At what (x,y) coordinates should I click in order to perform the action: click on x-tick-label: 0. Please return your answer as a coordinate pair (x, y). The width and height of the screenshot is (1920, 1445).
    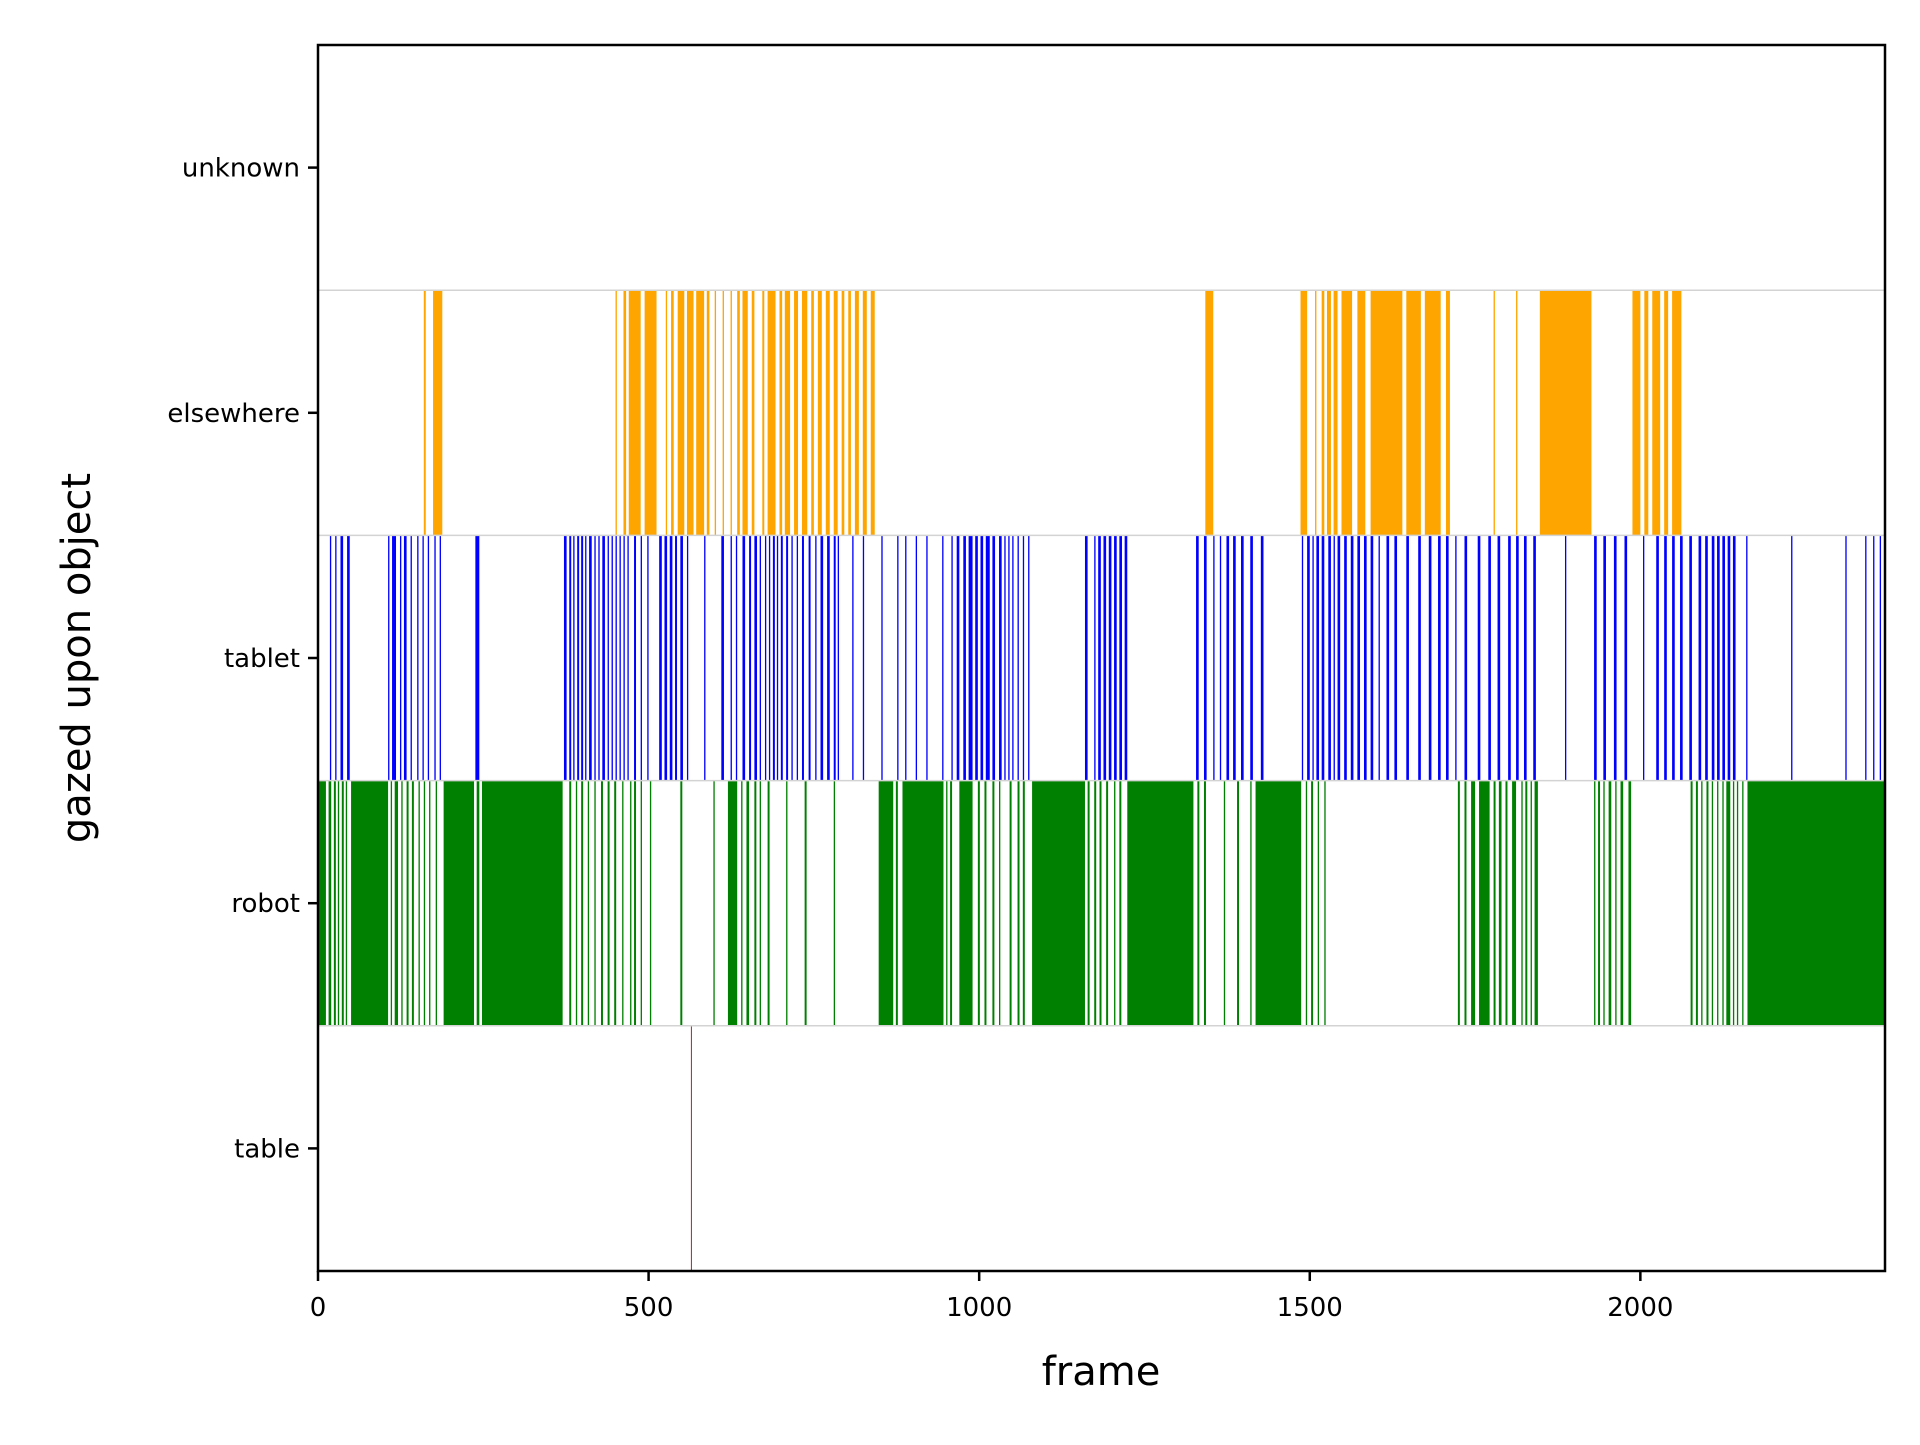
    Looking at the image, I should click on (318, 1308).